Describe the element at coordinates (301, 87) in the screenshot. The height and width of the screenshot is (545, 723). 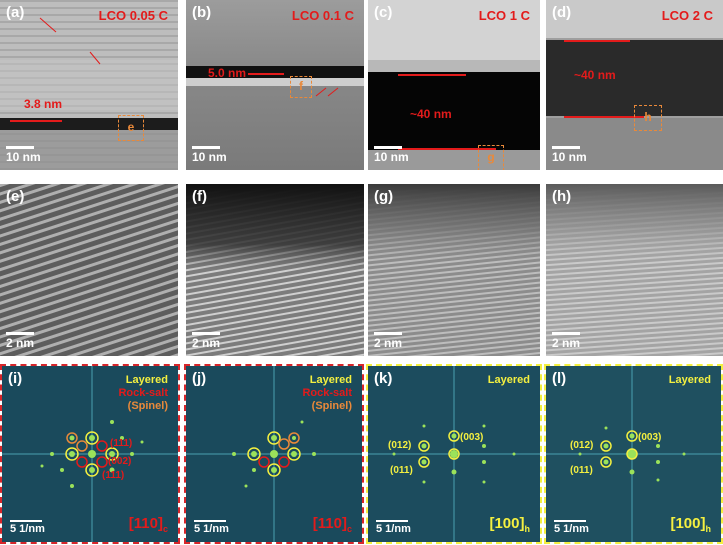
I see `panel-b-box-f: f` at that location.